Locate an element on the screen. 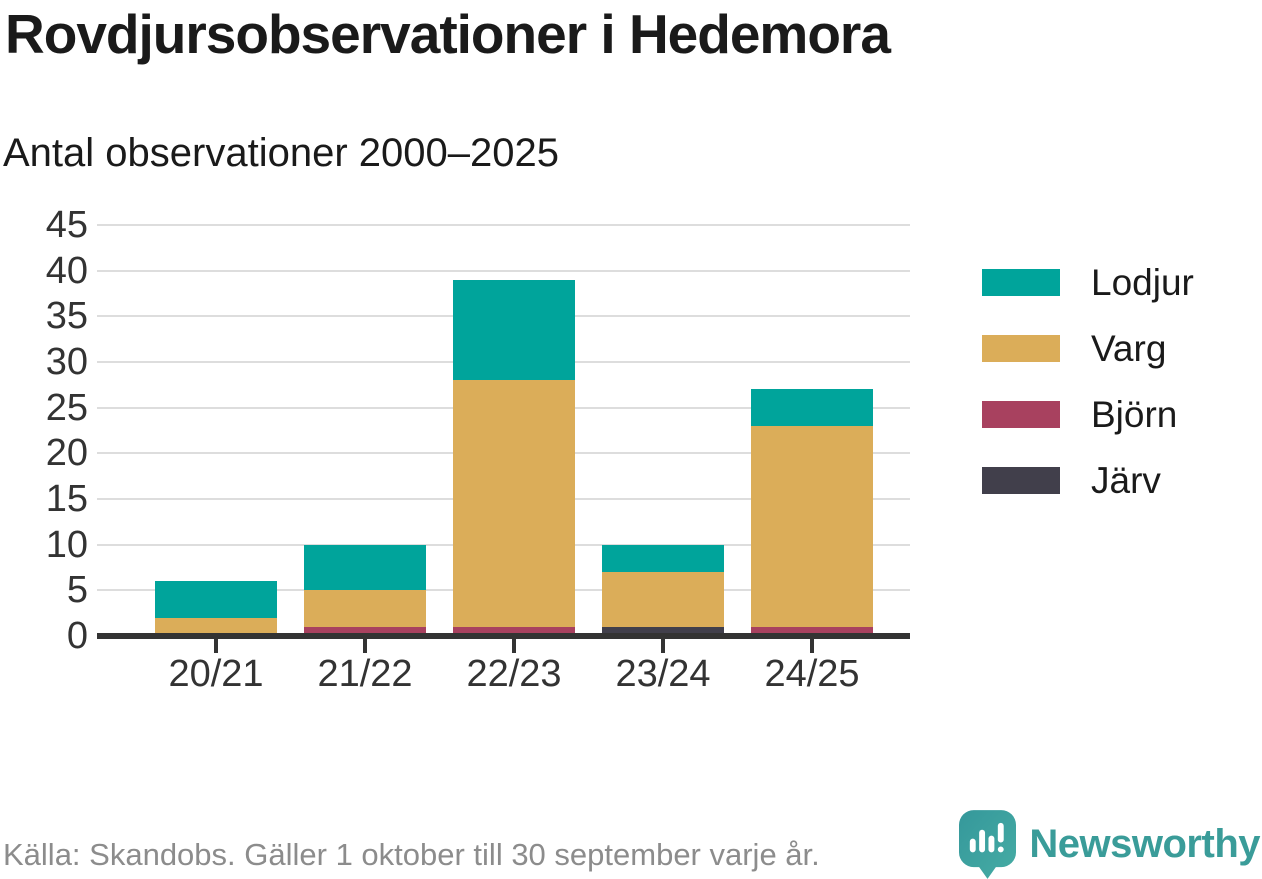  newsworthy-logo: Newsworthy is located at coordinates (1109, 844).